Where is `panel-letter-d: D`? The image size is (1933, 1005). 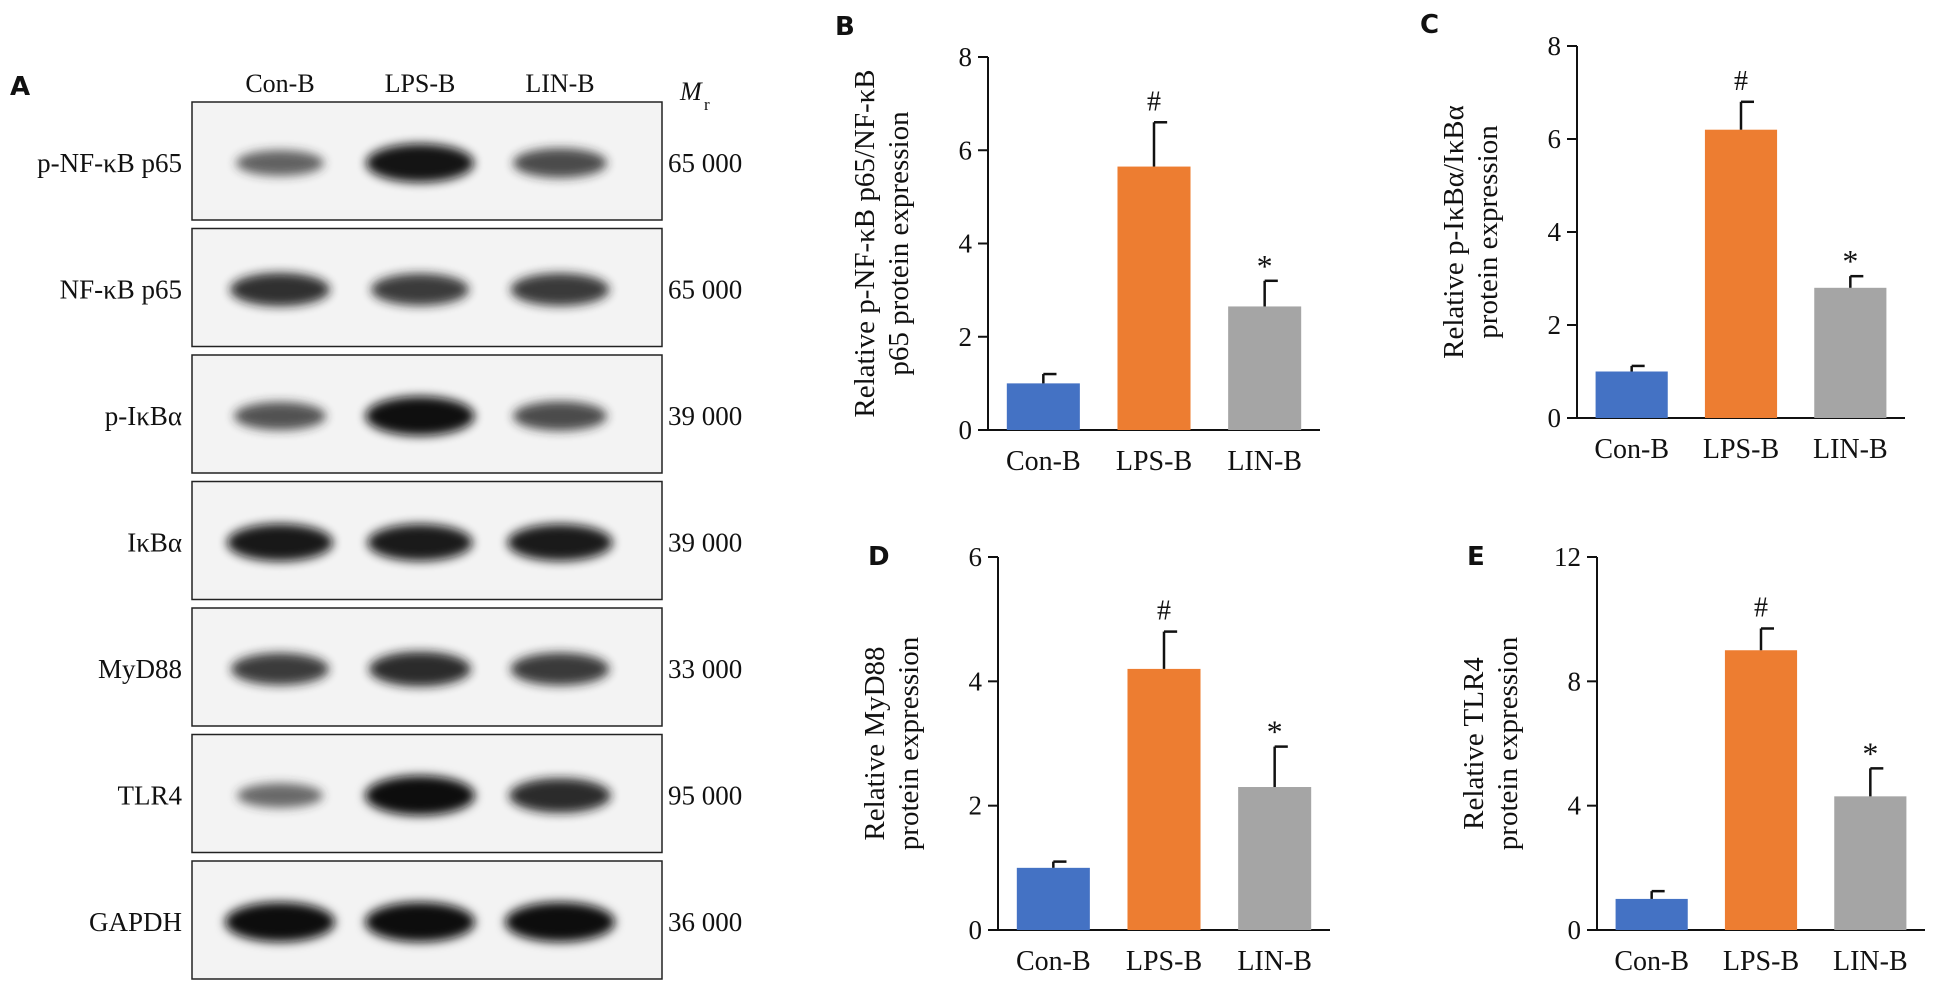 panel-letter-d: D is located at coordinates (879, 557).